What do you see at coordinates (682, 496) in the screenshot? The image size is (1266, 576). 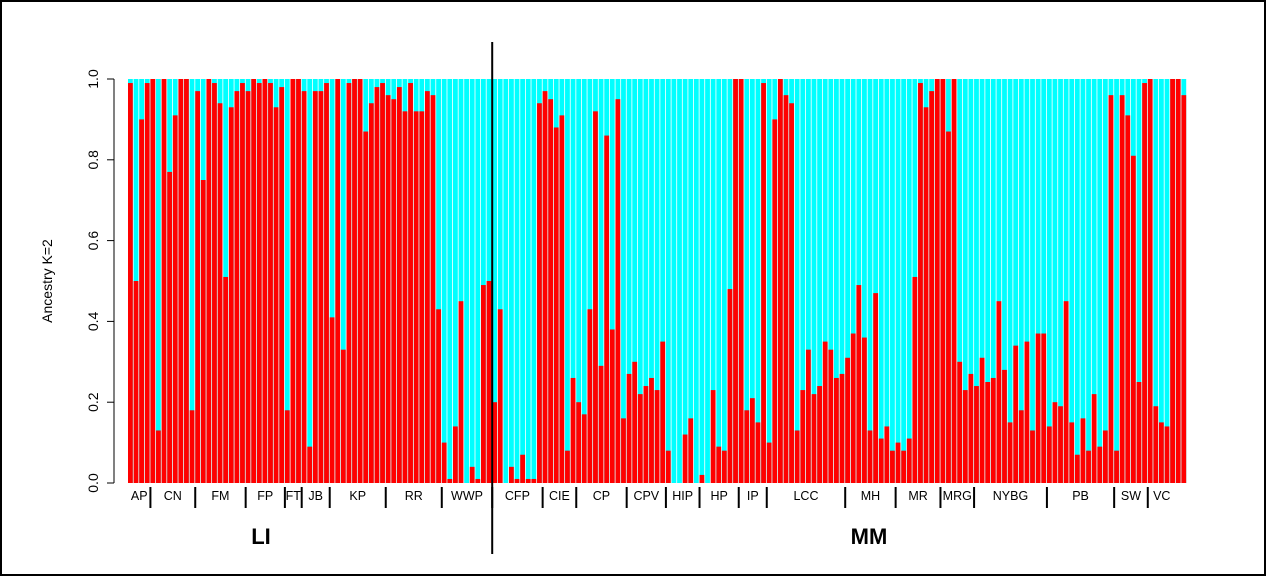 I see `population-label-hip: HIP` at bounding box center [682, 496].